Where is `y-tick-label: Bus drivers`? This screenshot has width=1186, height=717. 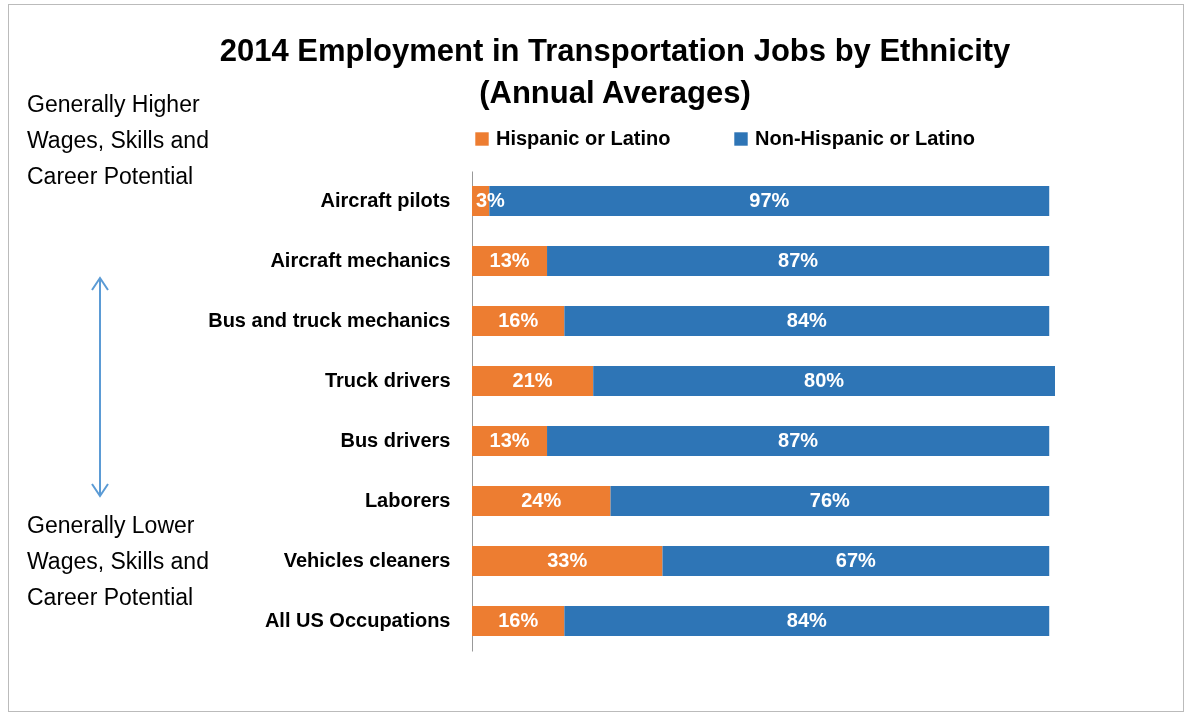
y-tick-label: Bus drivers is located at coordinates (395, 440).